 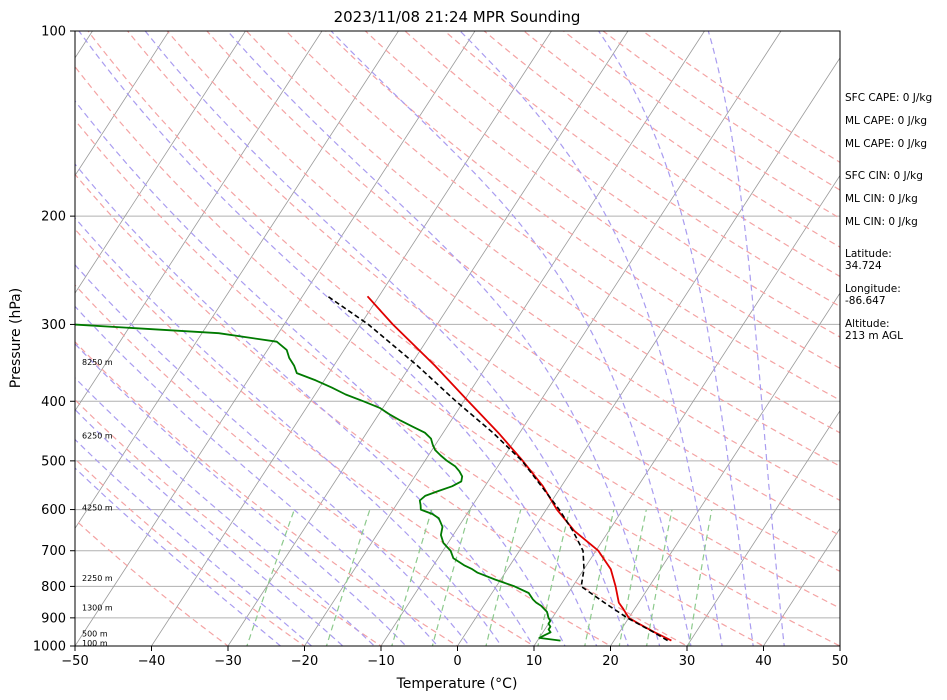 What do you see at coordinates (95, 634) in the screenshot?
I see `height-label: 500 m` at bounding box center [95, 634].